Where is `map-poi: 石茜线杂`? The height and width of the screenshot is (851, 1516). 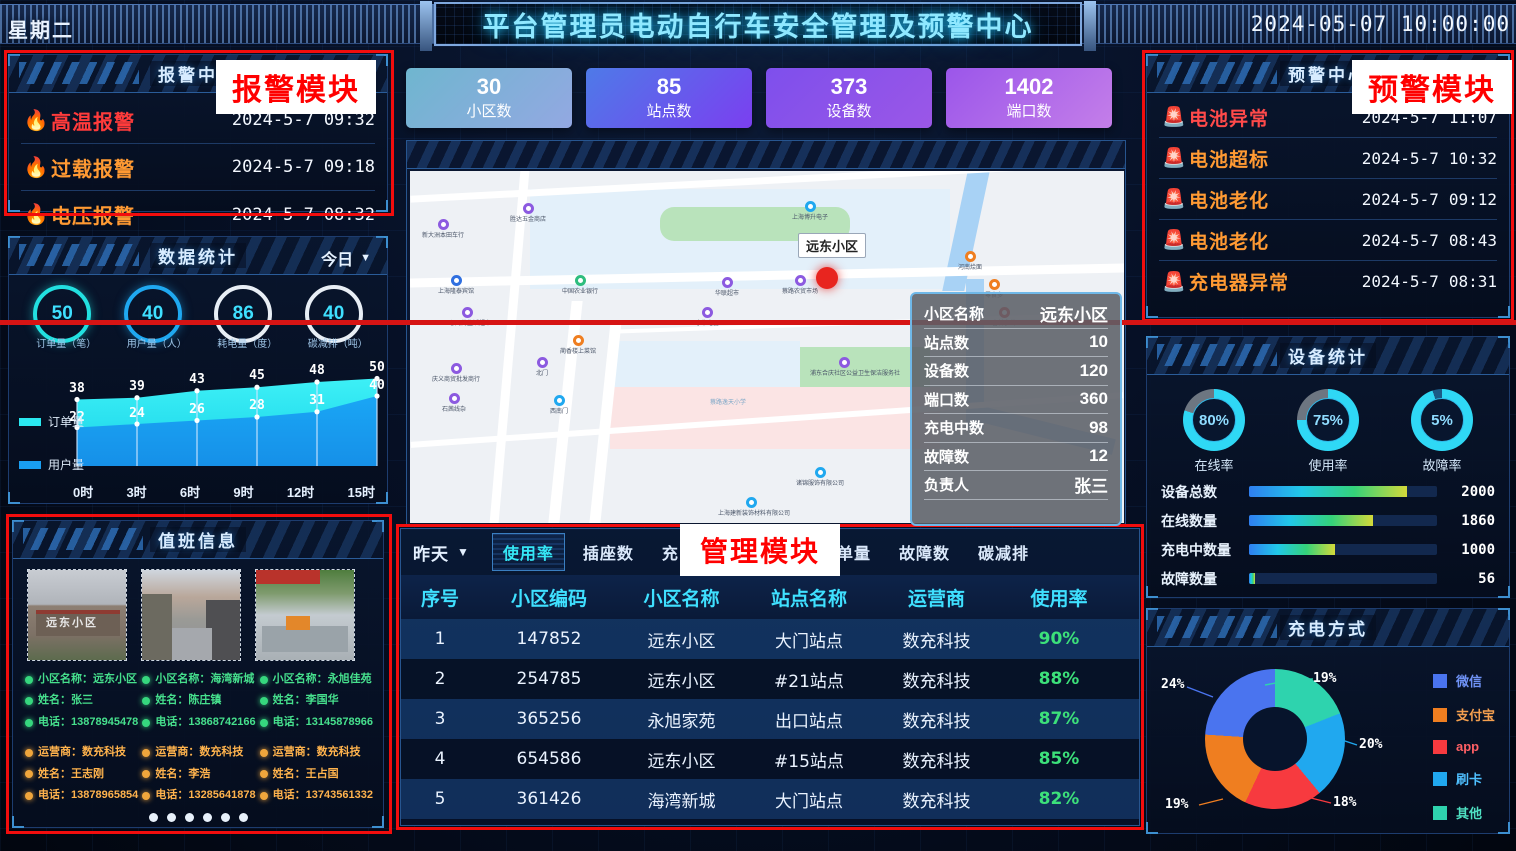 map-poi: 石茜线杂 is located at coordinates (454, 403).